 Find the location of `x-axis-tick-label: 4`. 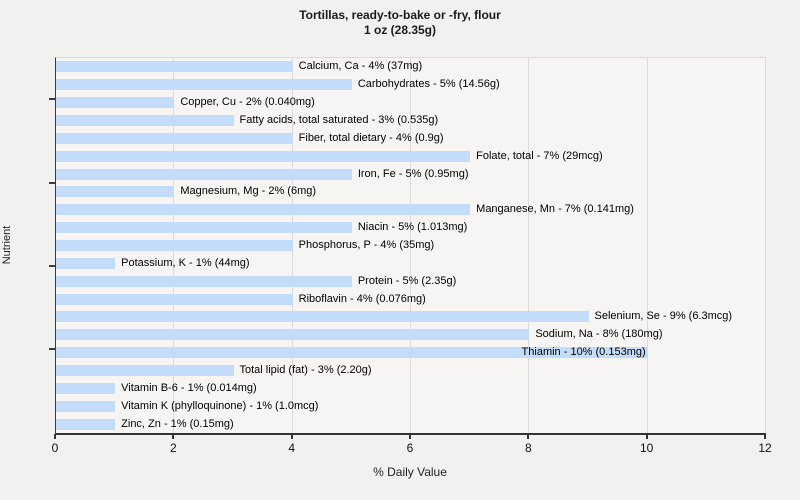

x-axis-tick-label: 4 is located at coordinates (291, 448).